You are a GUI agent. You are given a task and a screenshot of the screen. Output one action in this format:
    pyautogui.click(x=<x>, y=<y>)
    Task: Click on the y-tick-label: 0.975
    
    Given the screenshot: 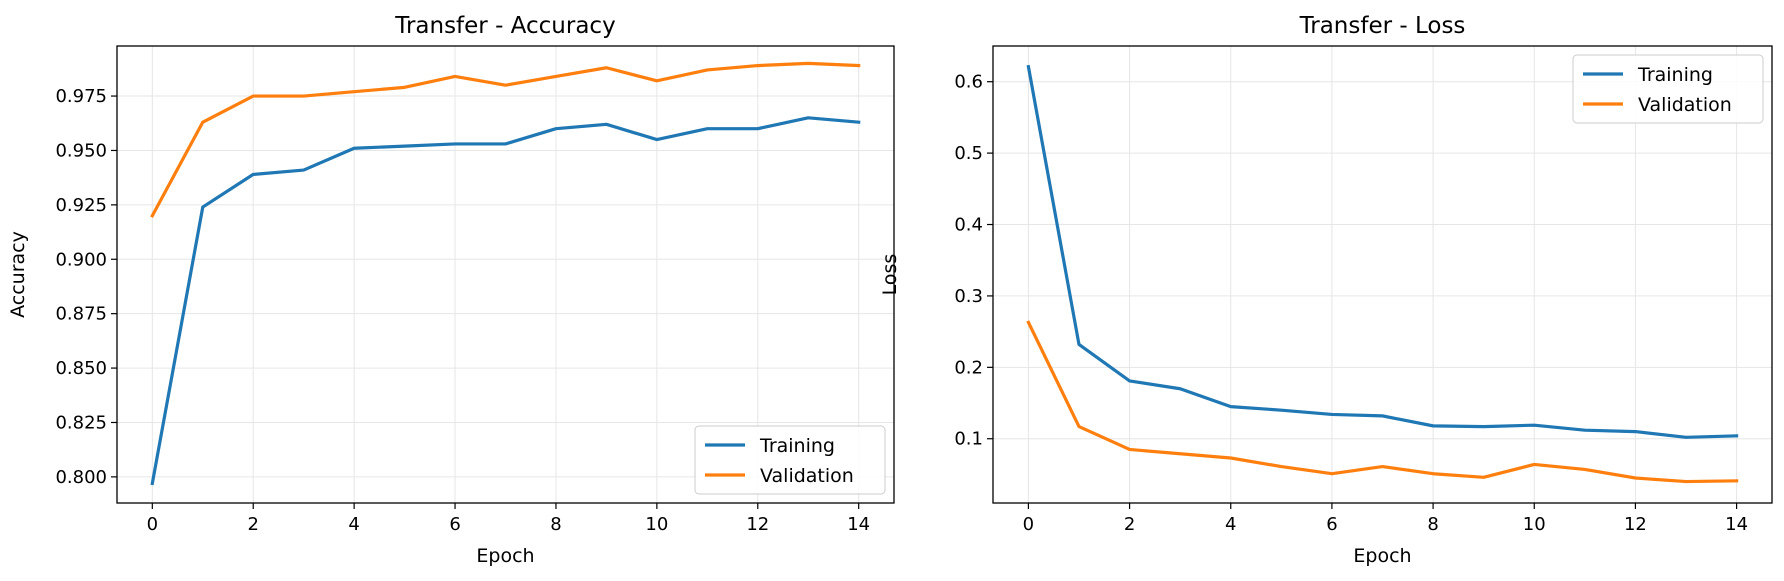 What is the action you would take?
    pyautogui.click(x=81, y=96)
    